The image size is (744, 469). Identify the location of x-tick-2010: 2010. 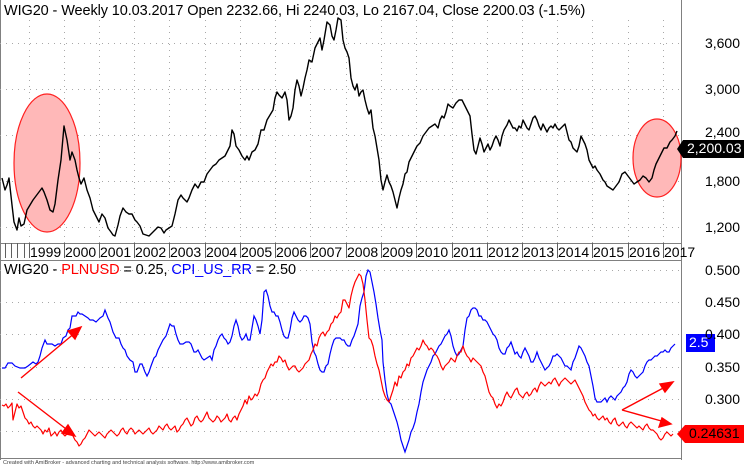
(433, 252).